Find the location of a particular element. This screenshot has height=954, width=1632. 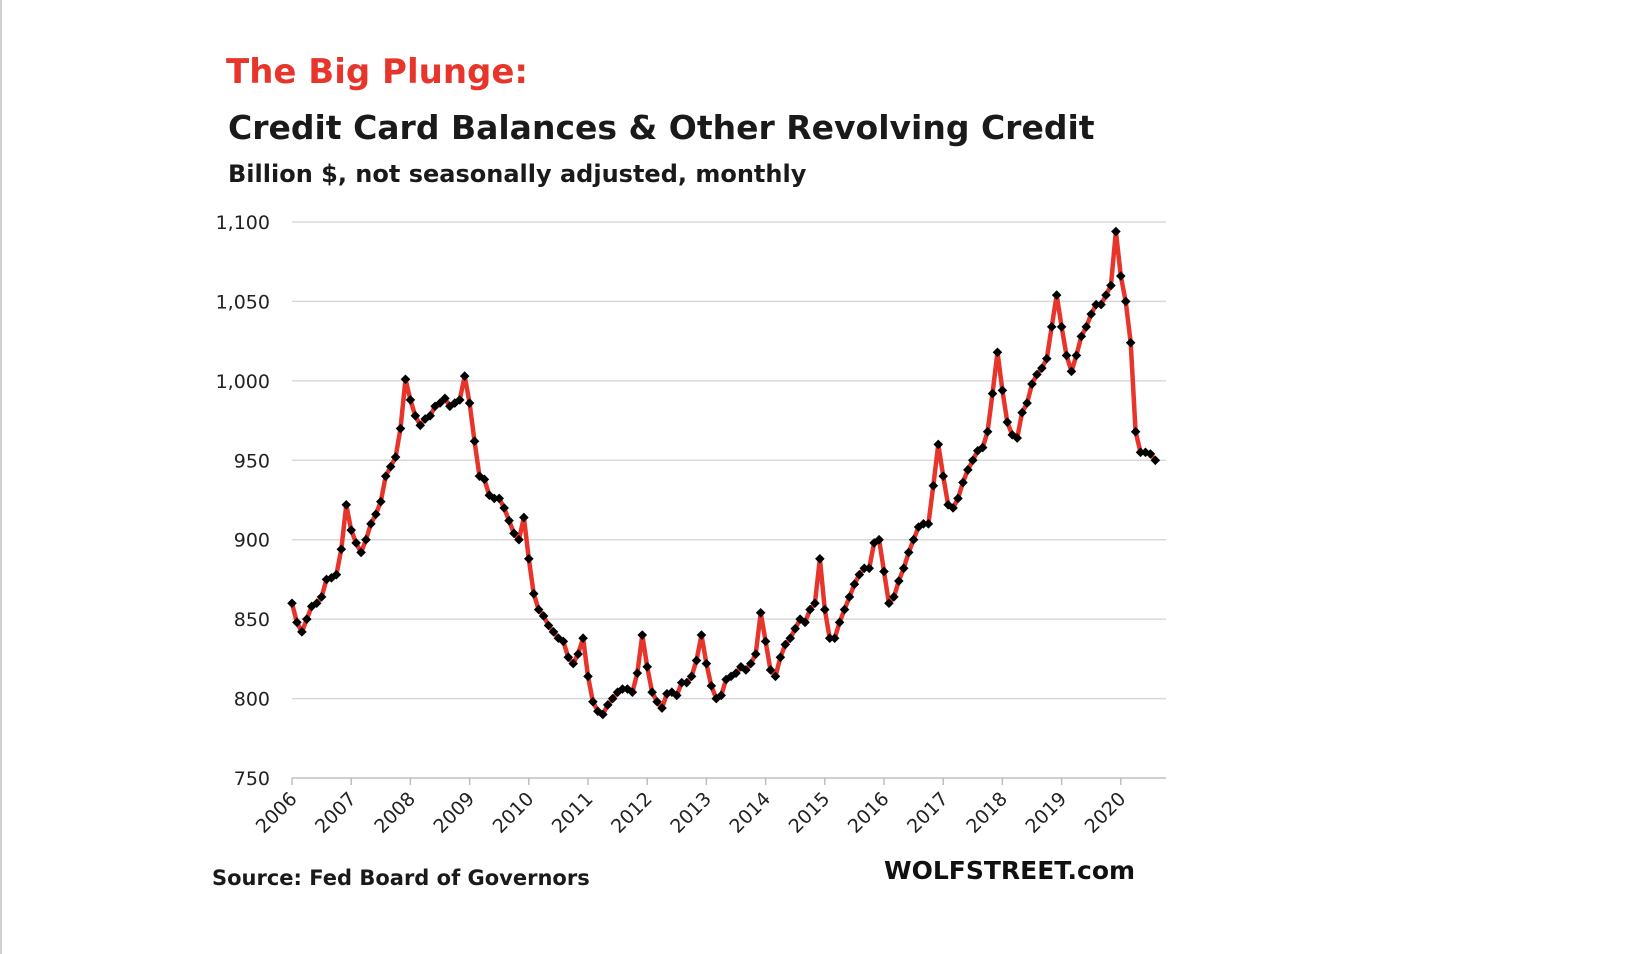

y-tick-label: 800 is located at coordinates (252, 700).